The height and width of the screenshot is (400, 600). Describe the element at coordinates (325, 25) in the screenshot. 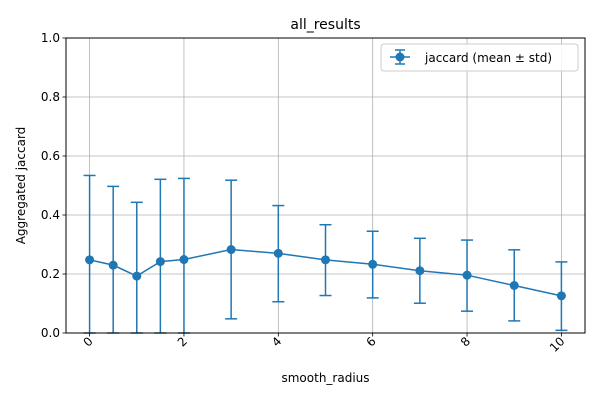

I see `chart-title: all_results` at that location.